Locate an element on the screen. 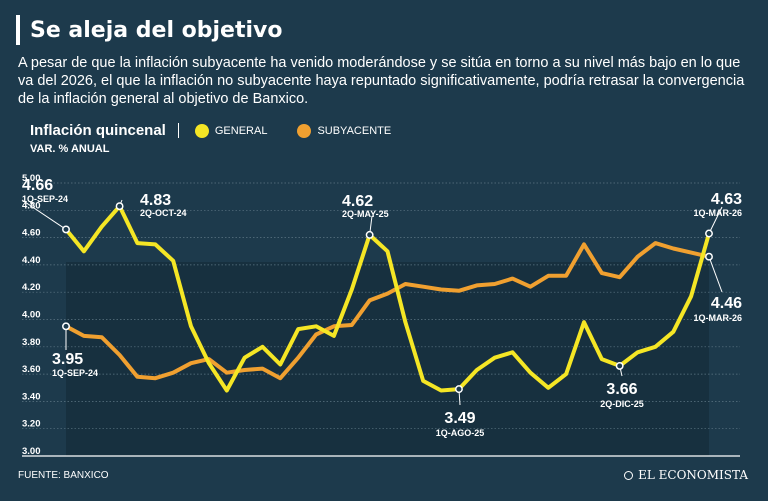  annotation-value: 4.83 is located at coordinates (155, 200).